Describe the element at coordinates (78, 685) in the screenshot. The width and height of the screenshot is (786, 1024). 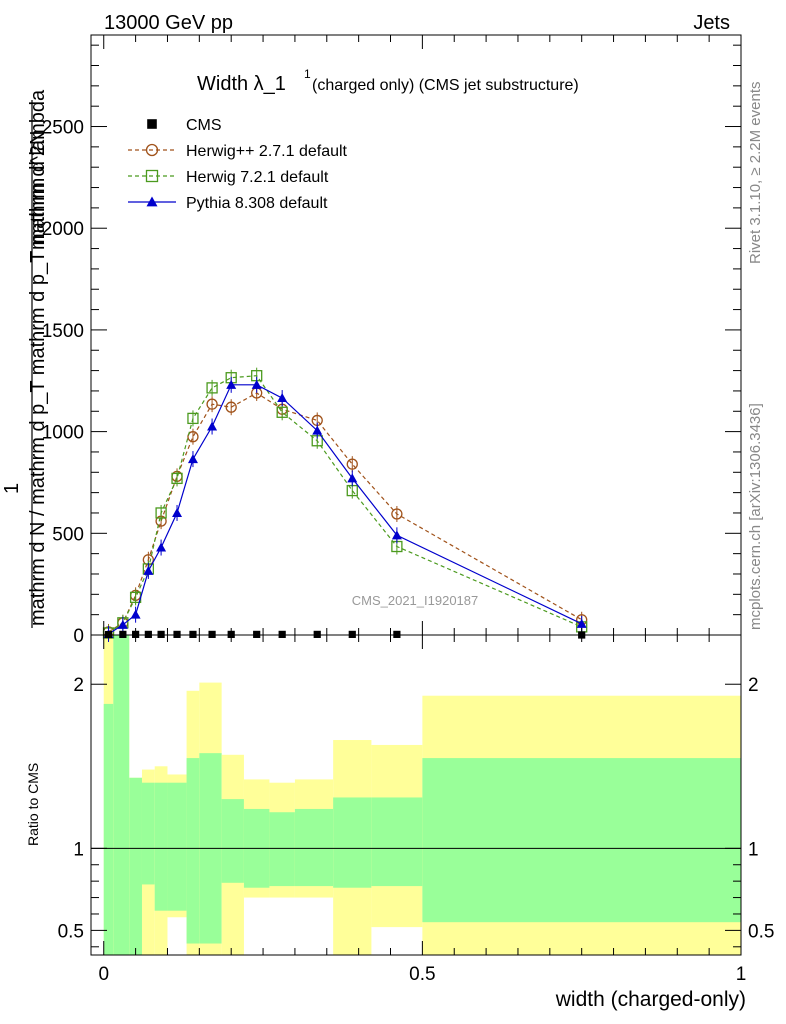
I see `ratio-y-tick-label: 2` at that location.